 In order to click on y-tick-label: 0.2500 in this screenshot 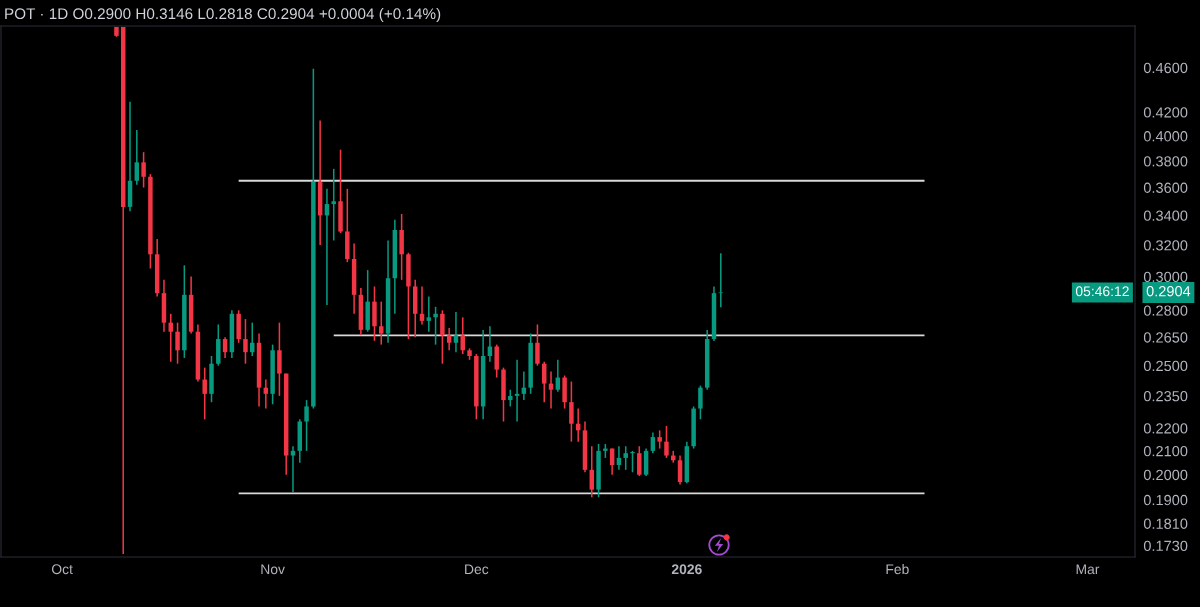, I will do `click(1165, 366)`.